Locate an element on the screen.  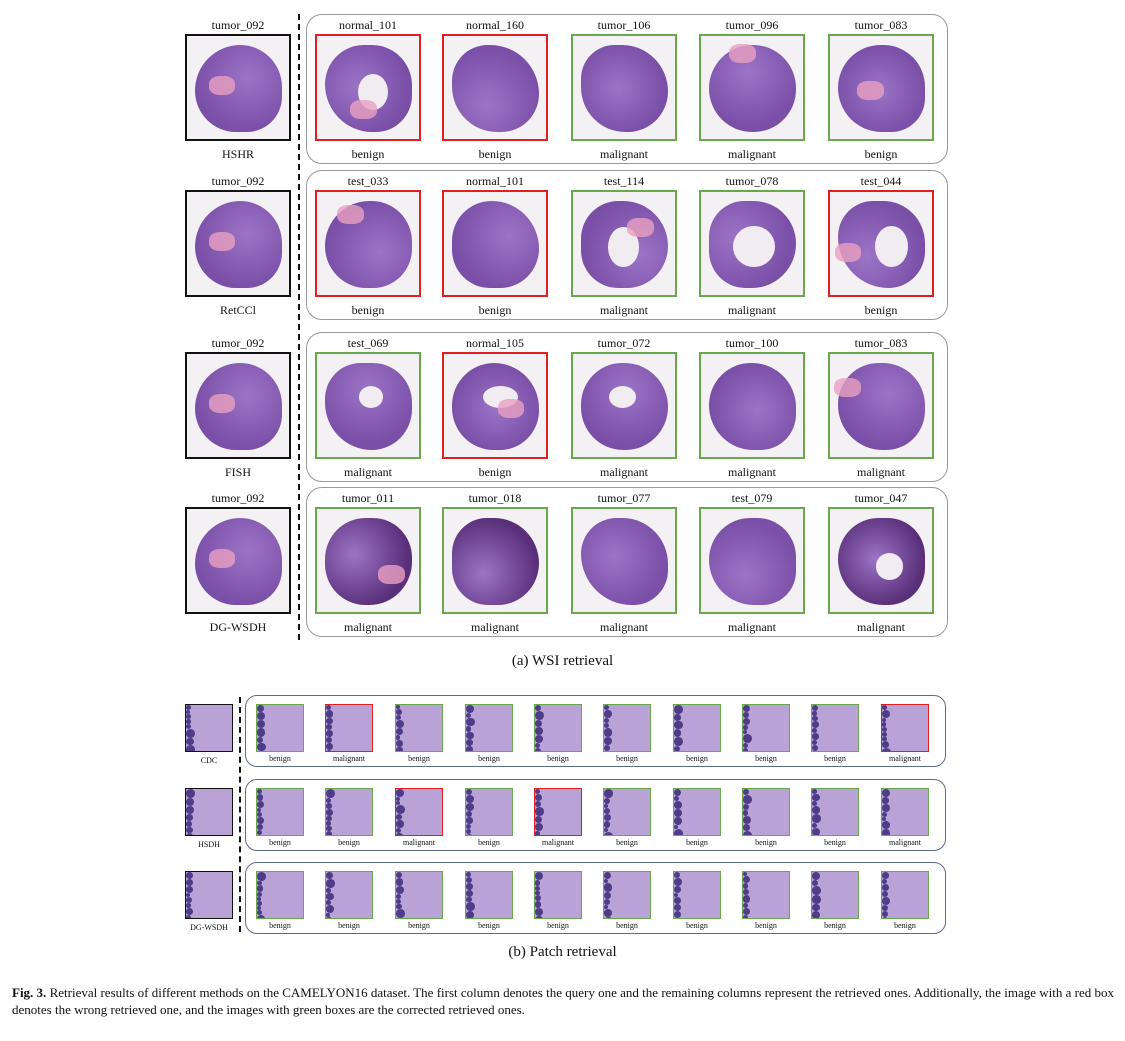
result-id-label: tumor_106 is located at coordinates (624, 25).